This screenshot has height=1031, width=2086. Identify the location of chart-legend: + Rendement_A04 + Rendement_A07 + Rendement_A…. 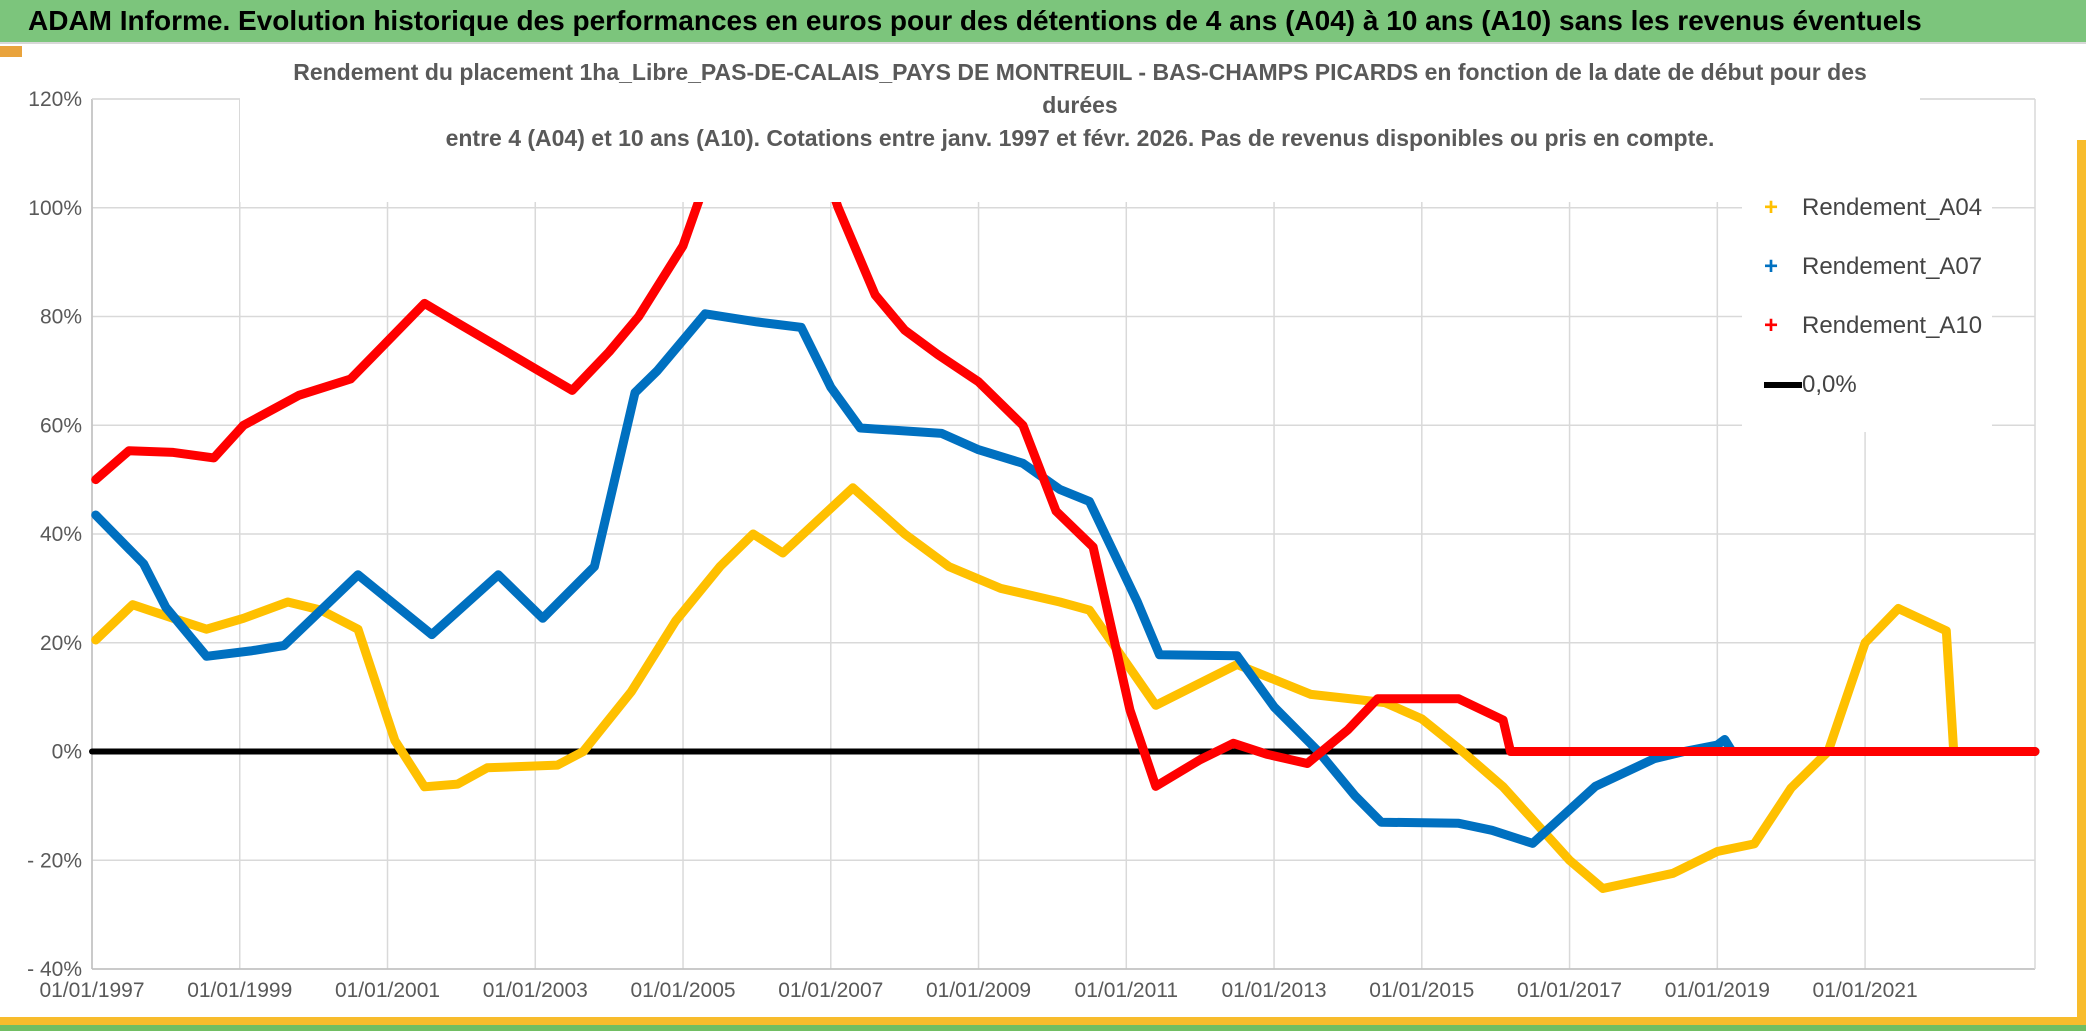
(1867, 306).